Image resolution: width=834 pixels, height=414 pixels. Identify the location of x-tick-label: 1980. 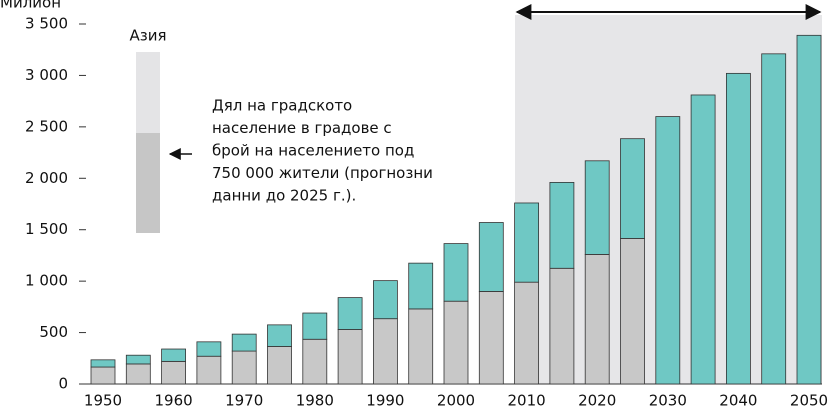
(315, 401).